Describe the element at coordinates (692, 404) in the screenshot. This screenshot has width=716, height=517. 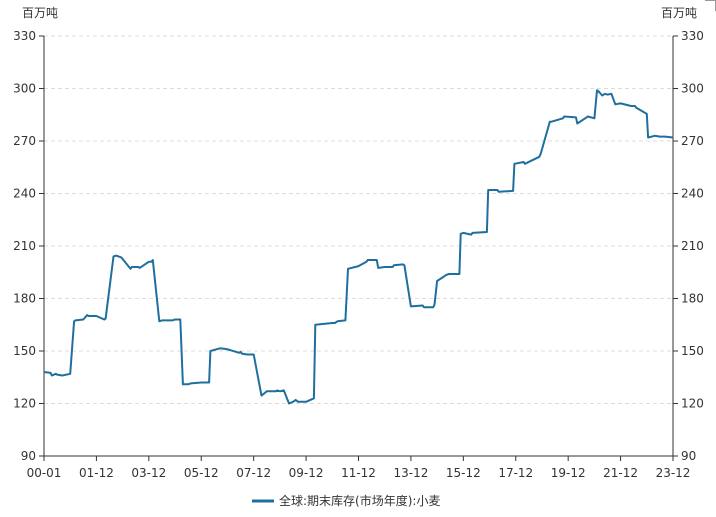
I see `y-tick-label-right: 120` at that location.